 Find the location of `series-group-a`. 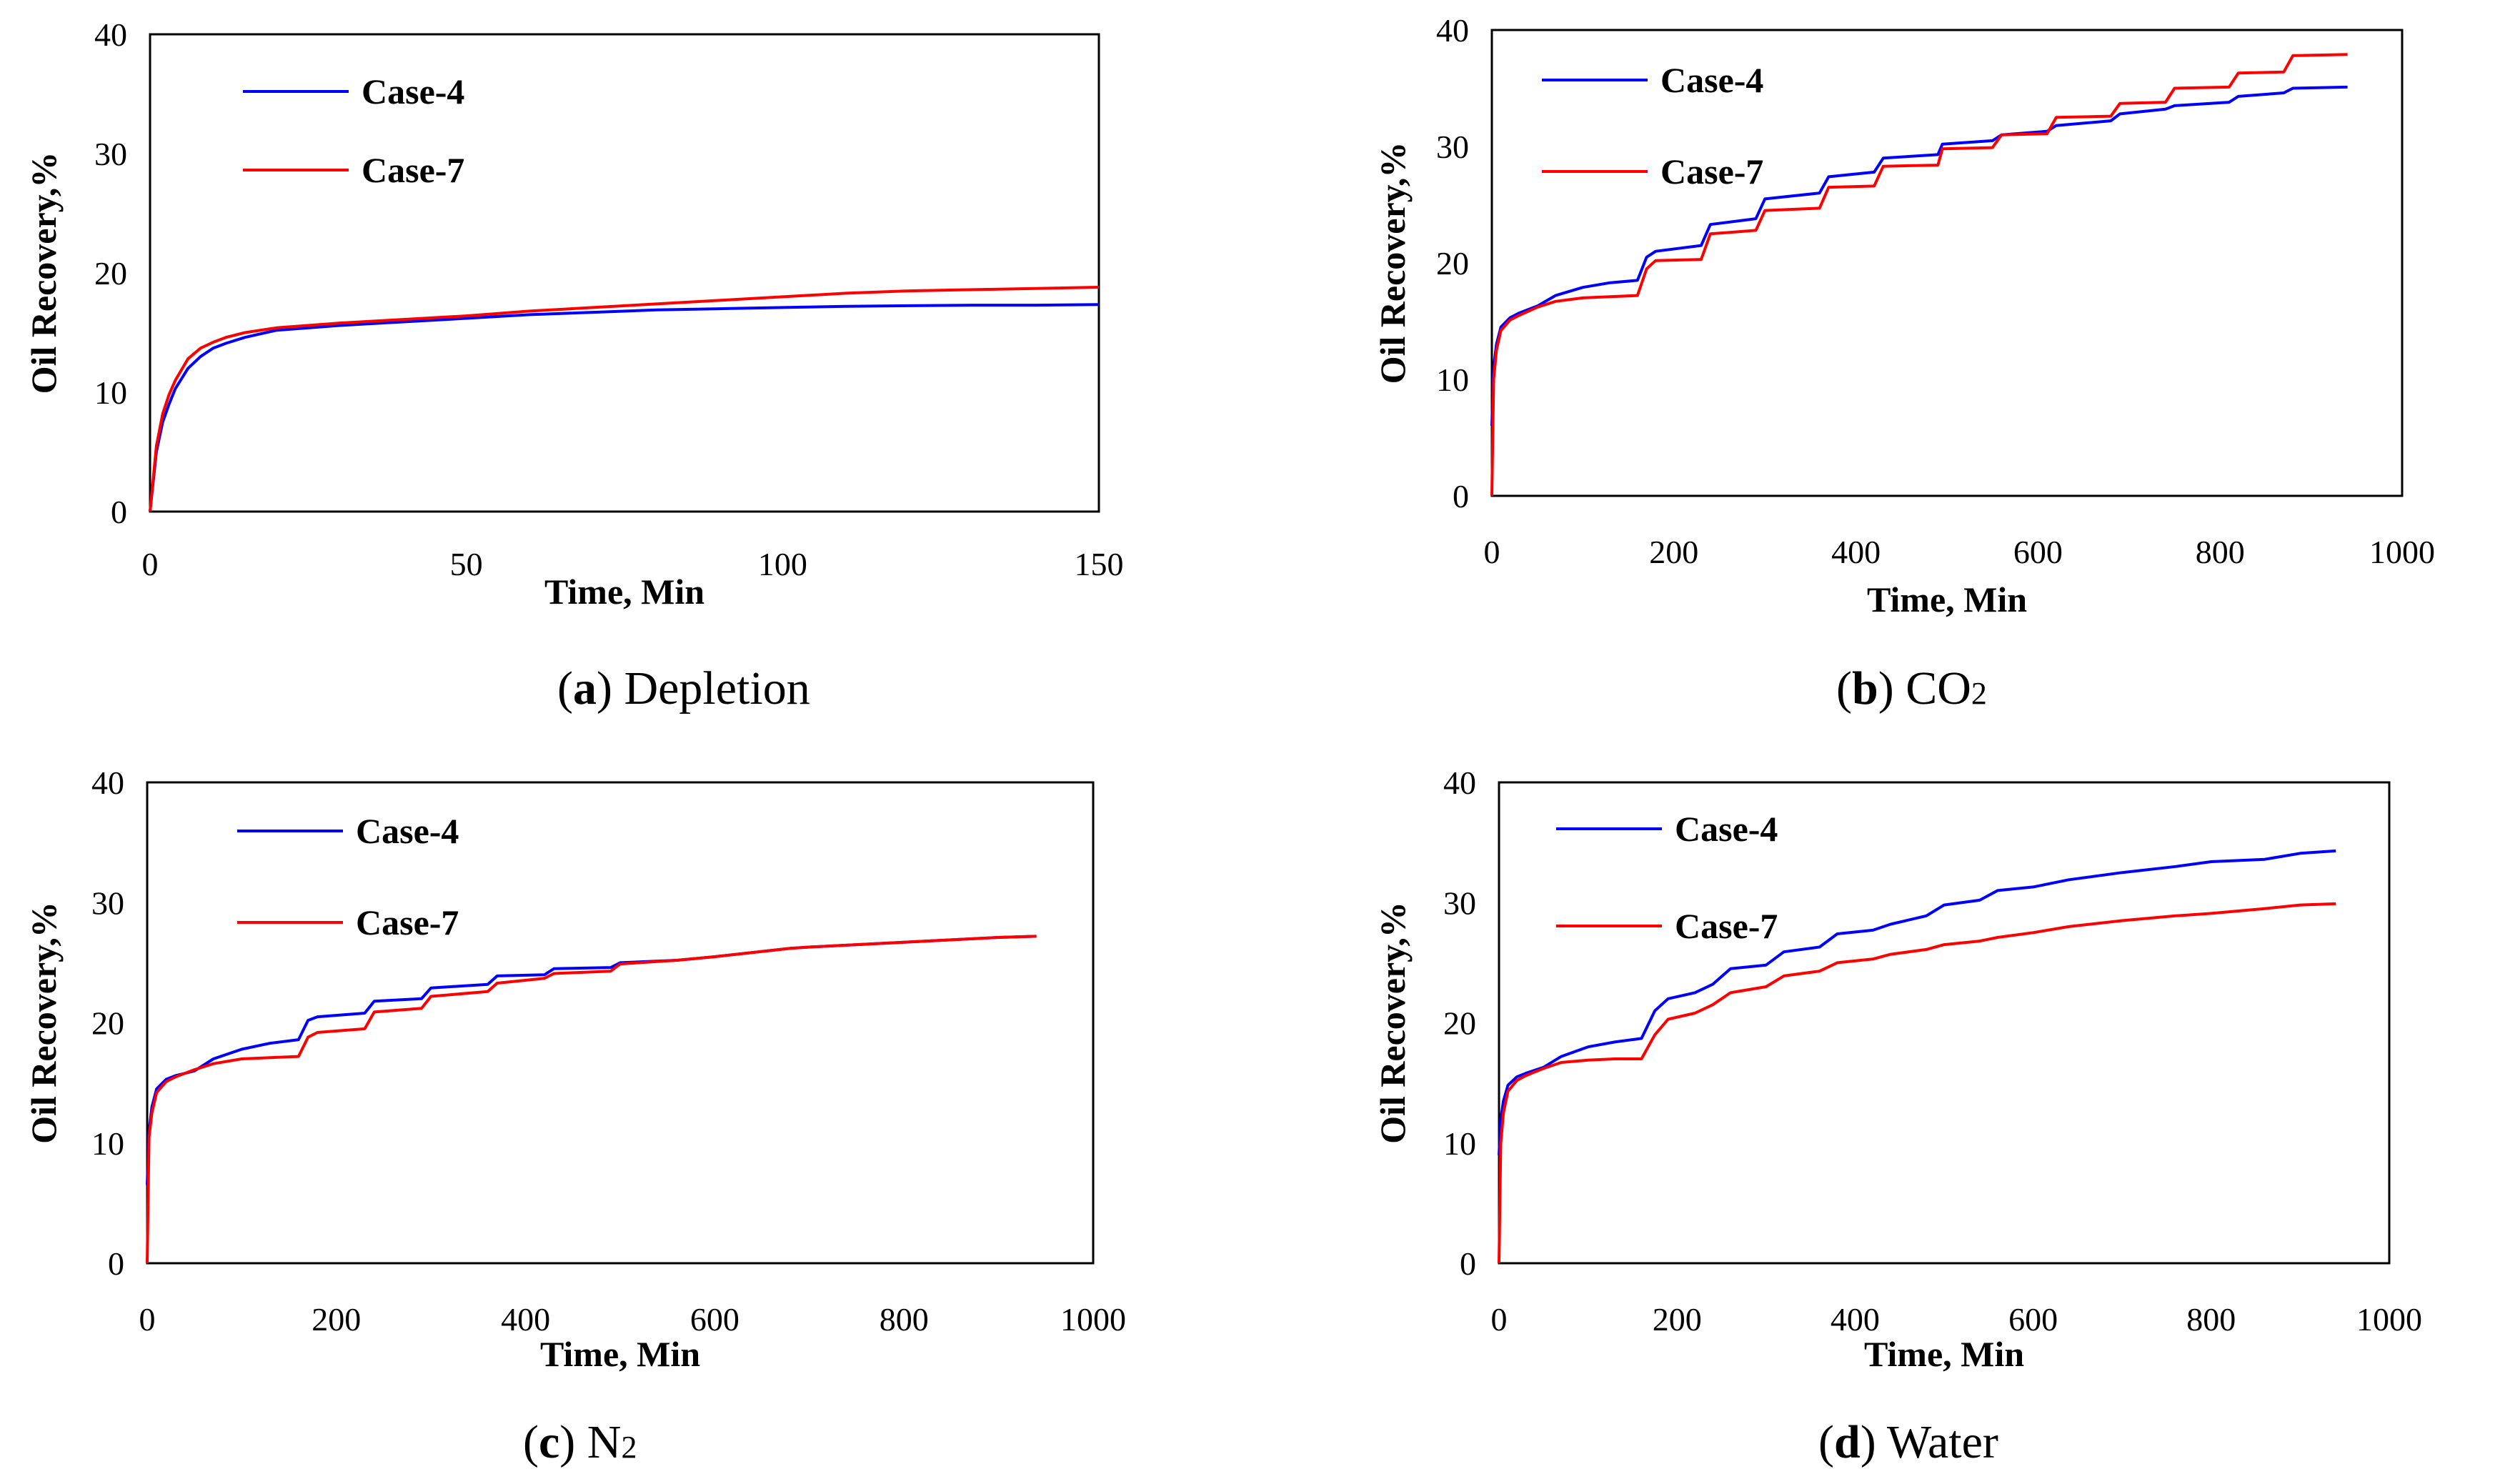

series-group-a is located at coordinates (624, 399).